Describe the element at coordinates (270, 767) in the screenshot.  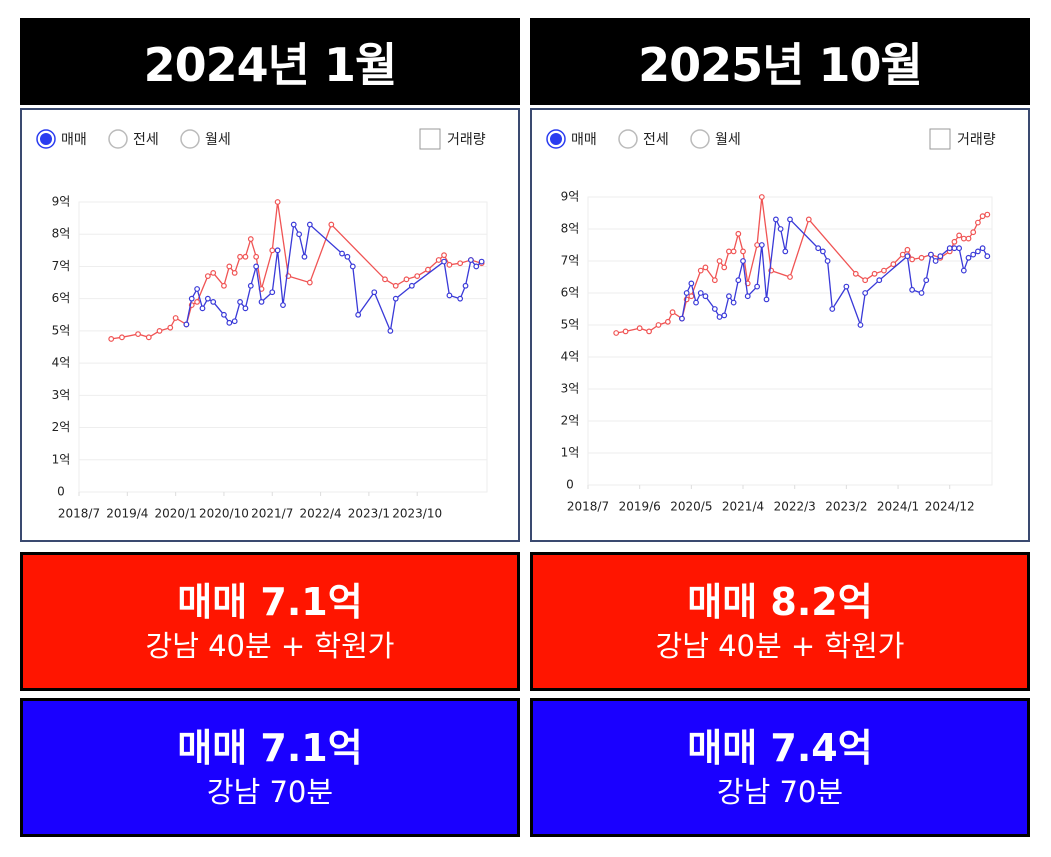
I see `info-box: 매매 7.1억 강남 70분` at that location.